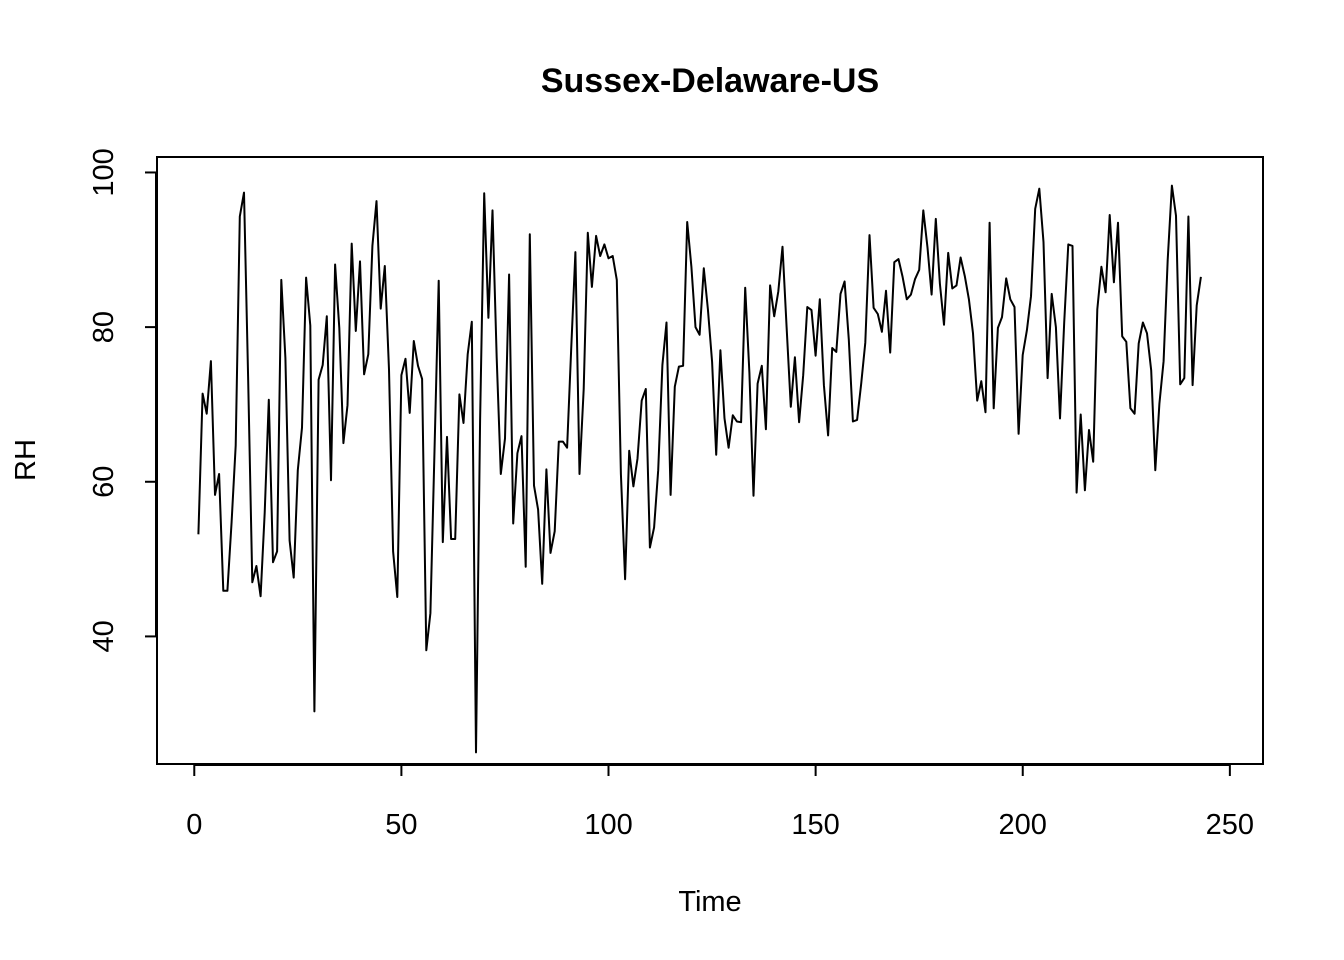 The height and width of the screenshot is (960, 1344). I want to click on x-tick-label: 100, so click(608, 825).